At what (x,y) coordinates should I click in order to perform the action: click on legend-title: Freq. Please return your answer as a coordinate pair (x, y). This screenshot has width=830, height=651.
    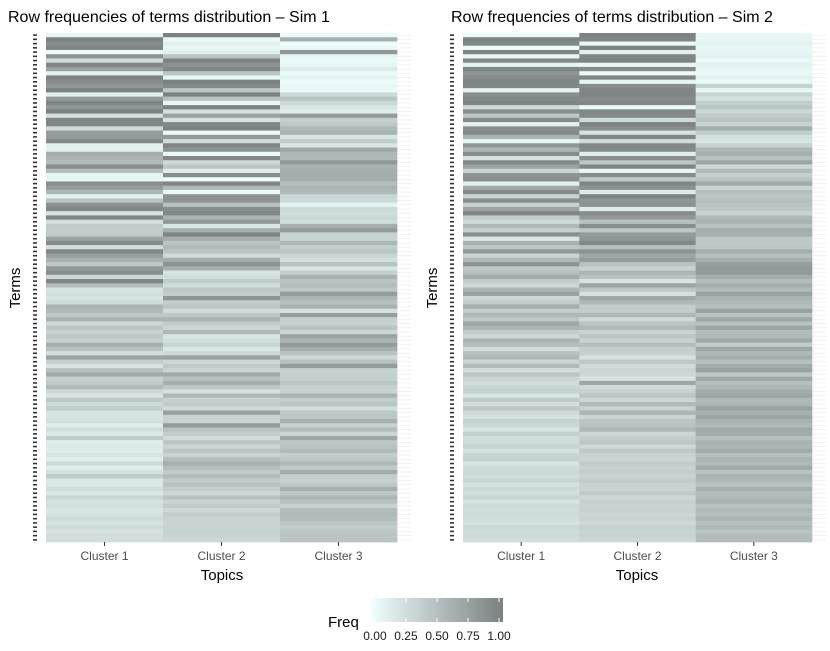
    Looking at the image, I should click on (343, 622).